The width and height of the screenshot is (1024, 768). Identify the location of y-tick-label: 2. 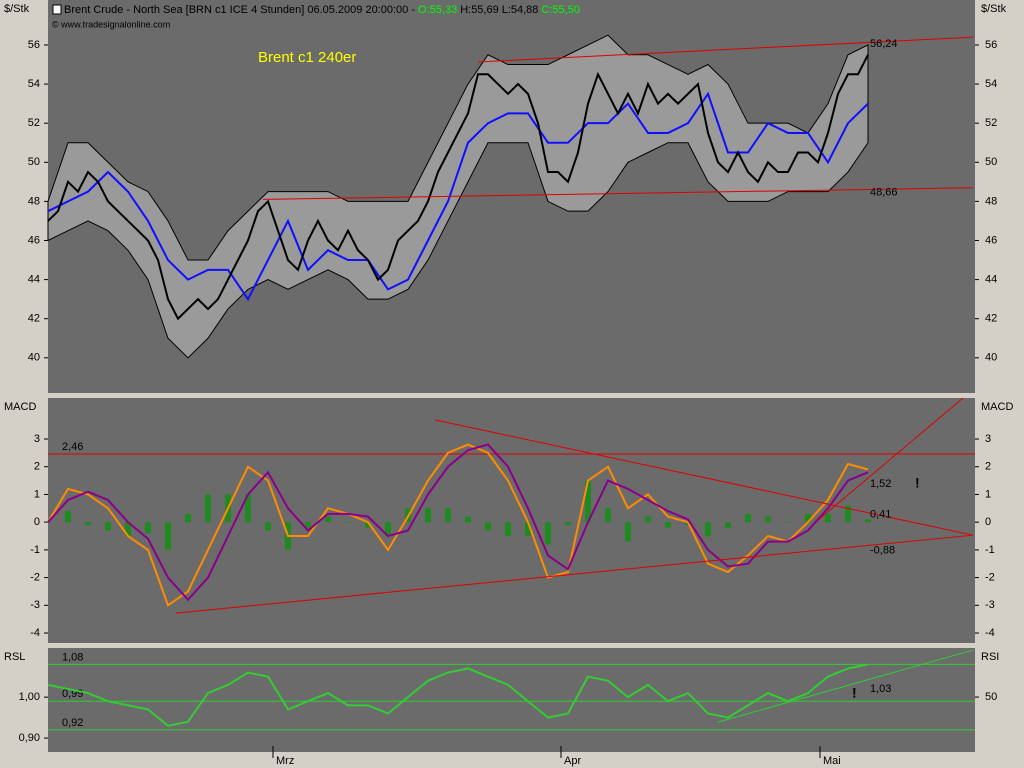
(37, 467).